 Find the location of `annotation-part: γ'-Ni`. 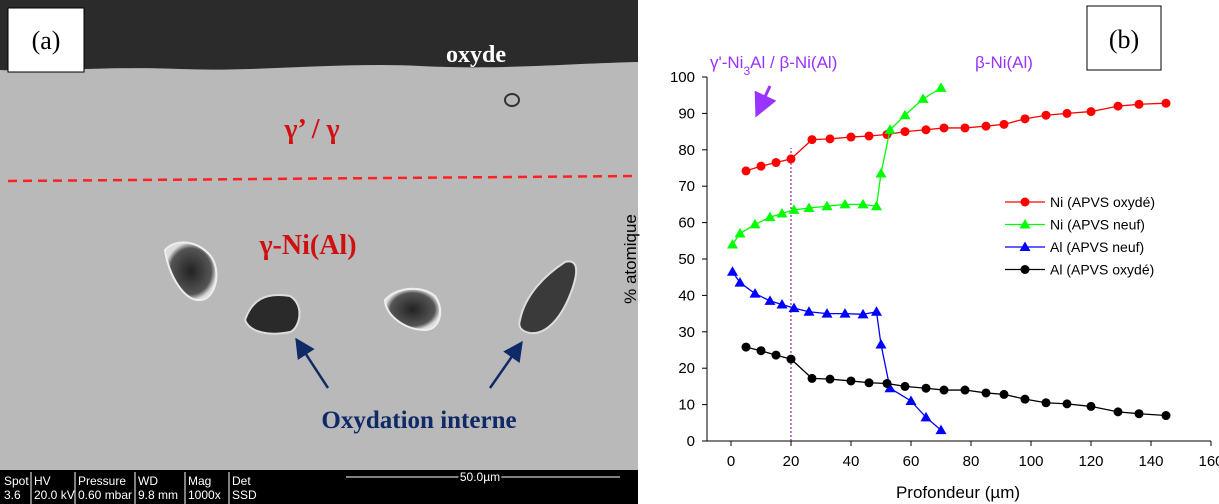

annotation-part: γ'-Ni is located at coordinates (726, 62).